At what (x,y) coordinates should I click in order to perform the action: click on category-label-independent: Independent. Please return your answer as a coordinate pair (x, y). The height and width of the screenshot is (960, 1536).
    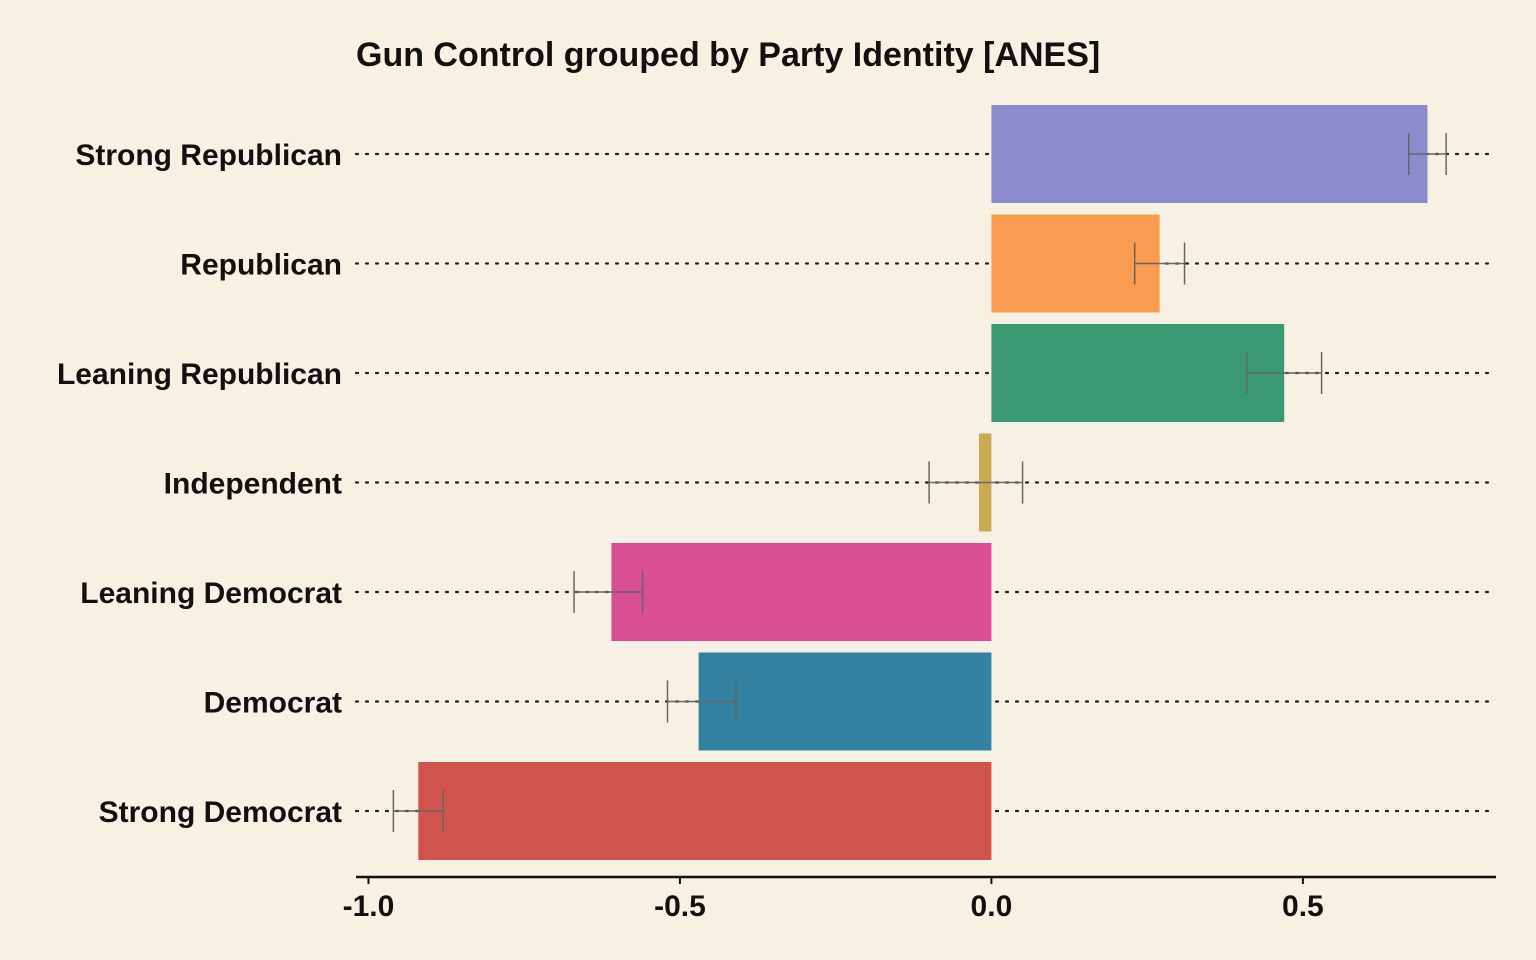
    Looking at the image, I should click on (253, 484).